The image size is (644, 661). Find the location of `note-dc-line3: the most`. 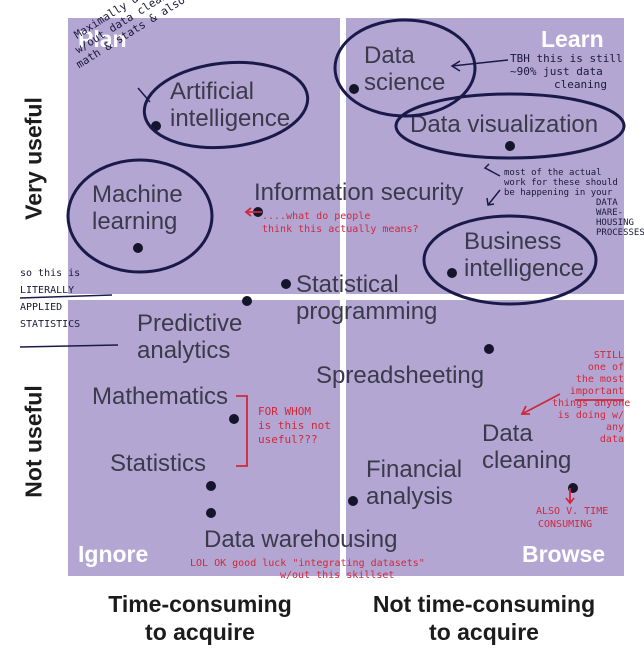

note-dc-line3: the most is located at coordinates (599, 379).